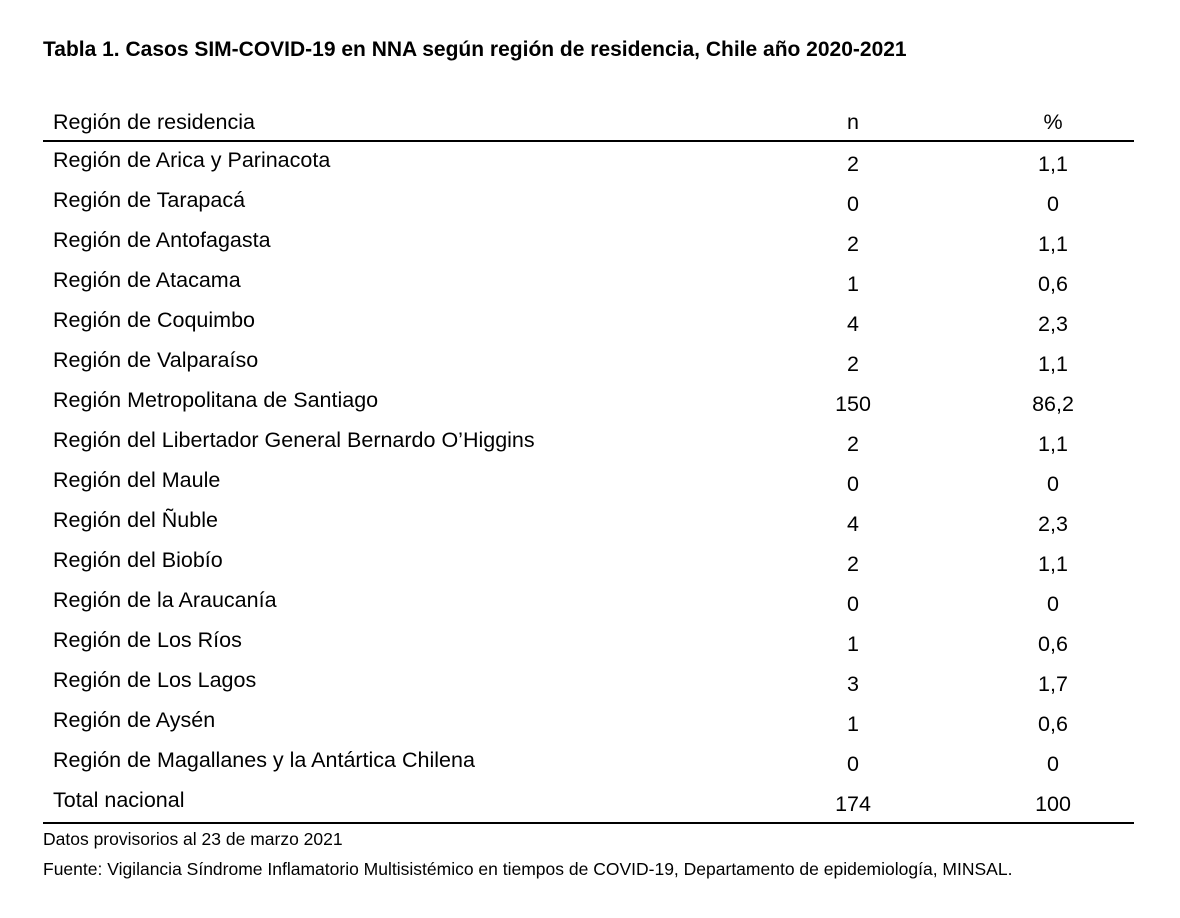  Describe the element at coordinates (137, 480) in the screenshot. I see `region-cell: Región del Maule` at that location.